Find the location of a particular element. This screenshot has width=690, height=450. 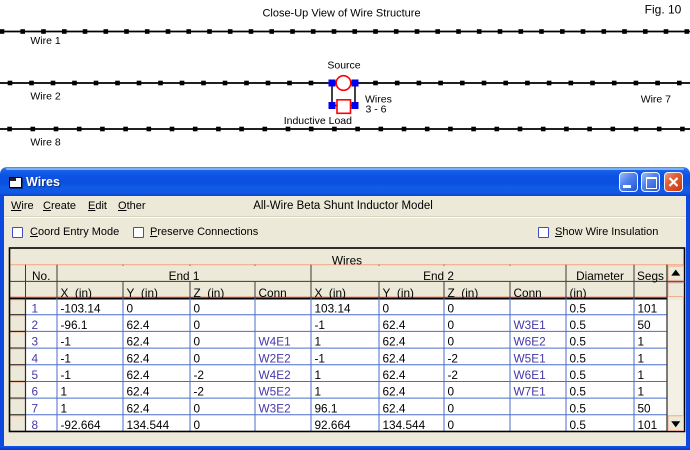

svg-text: 103.14 is located at coordinates (333, 308).